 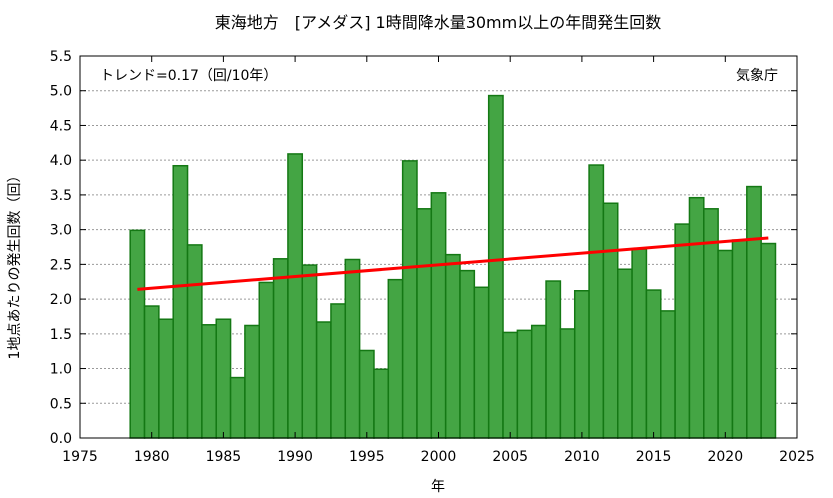 I want to click on x-tick-label: 1995, so click(x=367, y=457).